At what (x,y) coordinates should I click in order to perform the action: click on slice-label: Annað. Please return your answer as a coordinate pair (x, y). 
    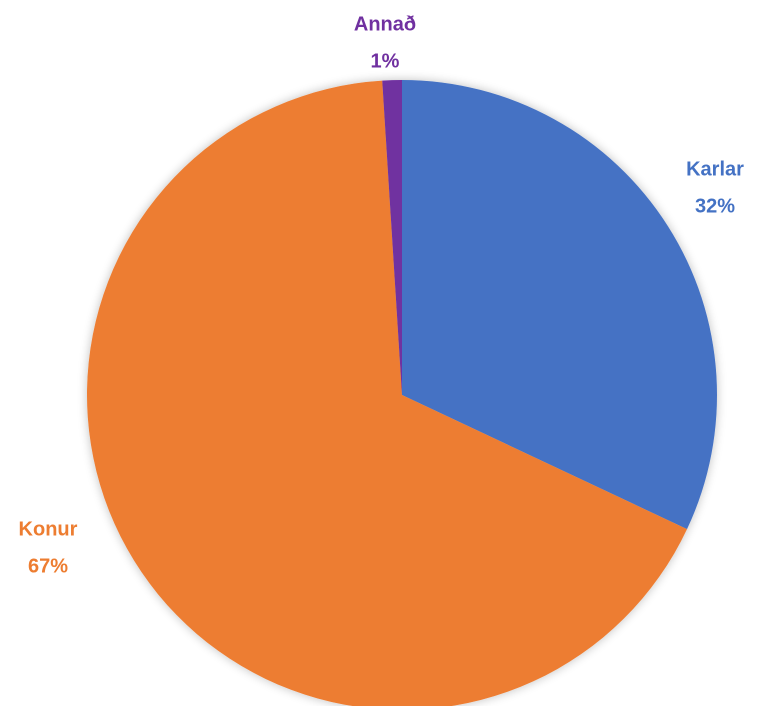
    Looking at the image, I should click on (385, 24).